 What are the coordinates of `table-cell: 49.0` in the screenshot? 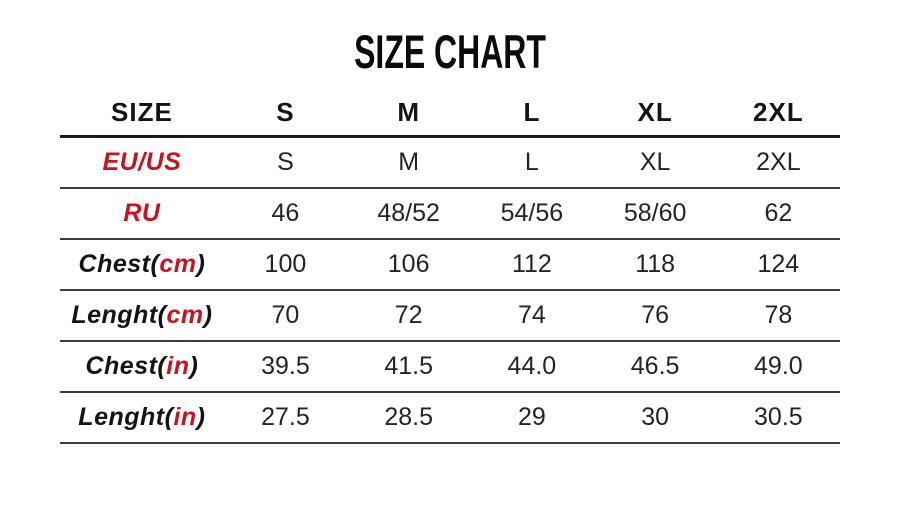 It's located at (778, 367).